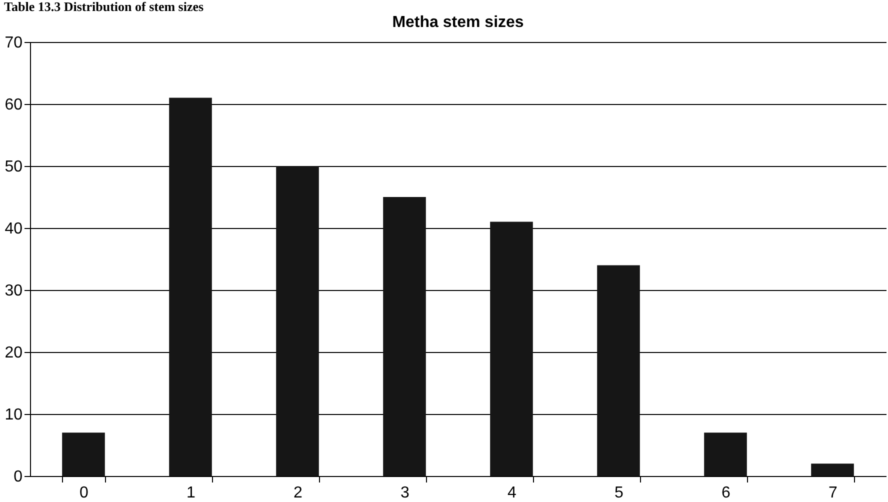 The height and width of the screenshot is (502, 888). What do you see at coordinates (13, 105) in the screenshot?
I see `y-tick-label: 60` at bounding box center [13, 105].